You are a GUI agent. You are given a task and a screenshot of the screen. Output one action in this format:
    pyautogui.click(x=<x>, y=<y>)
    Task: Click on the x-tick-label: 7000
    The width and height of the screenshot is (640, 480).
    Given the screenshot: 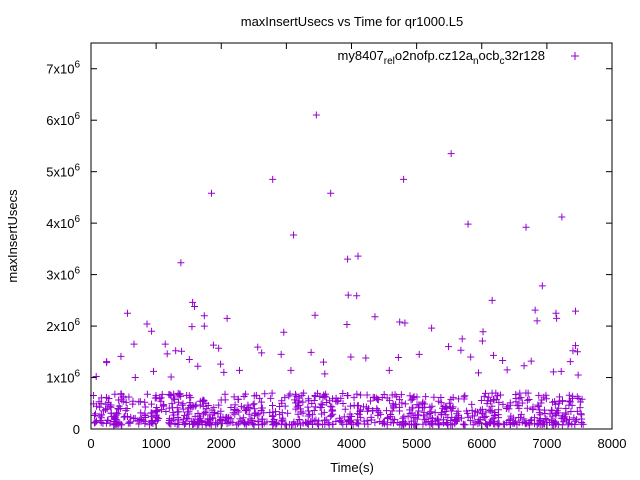 What is the action you would take?
    pyautogui.click(x=546, y=443)
    